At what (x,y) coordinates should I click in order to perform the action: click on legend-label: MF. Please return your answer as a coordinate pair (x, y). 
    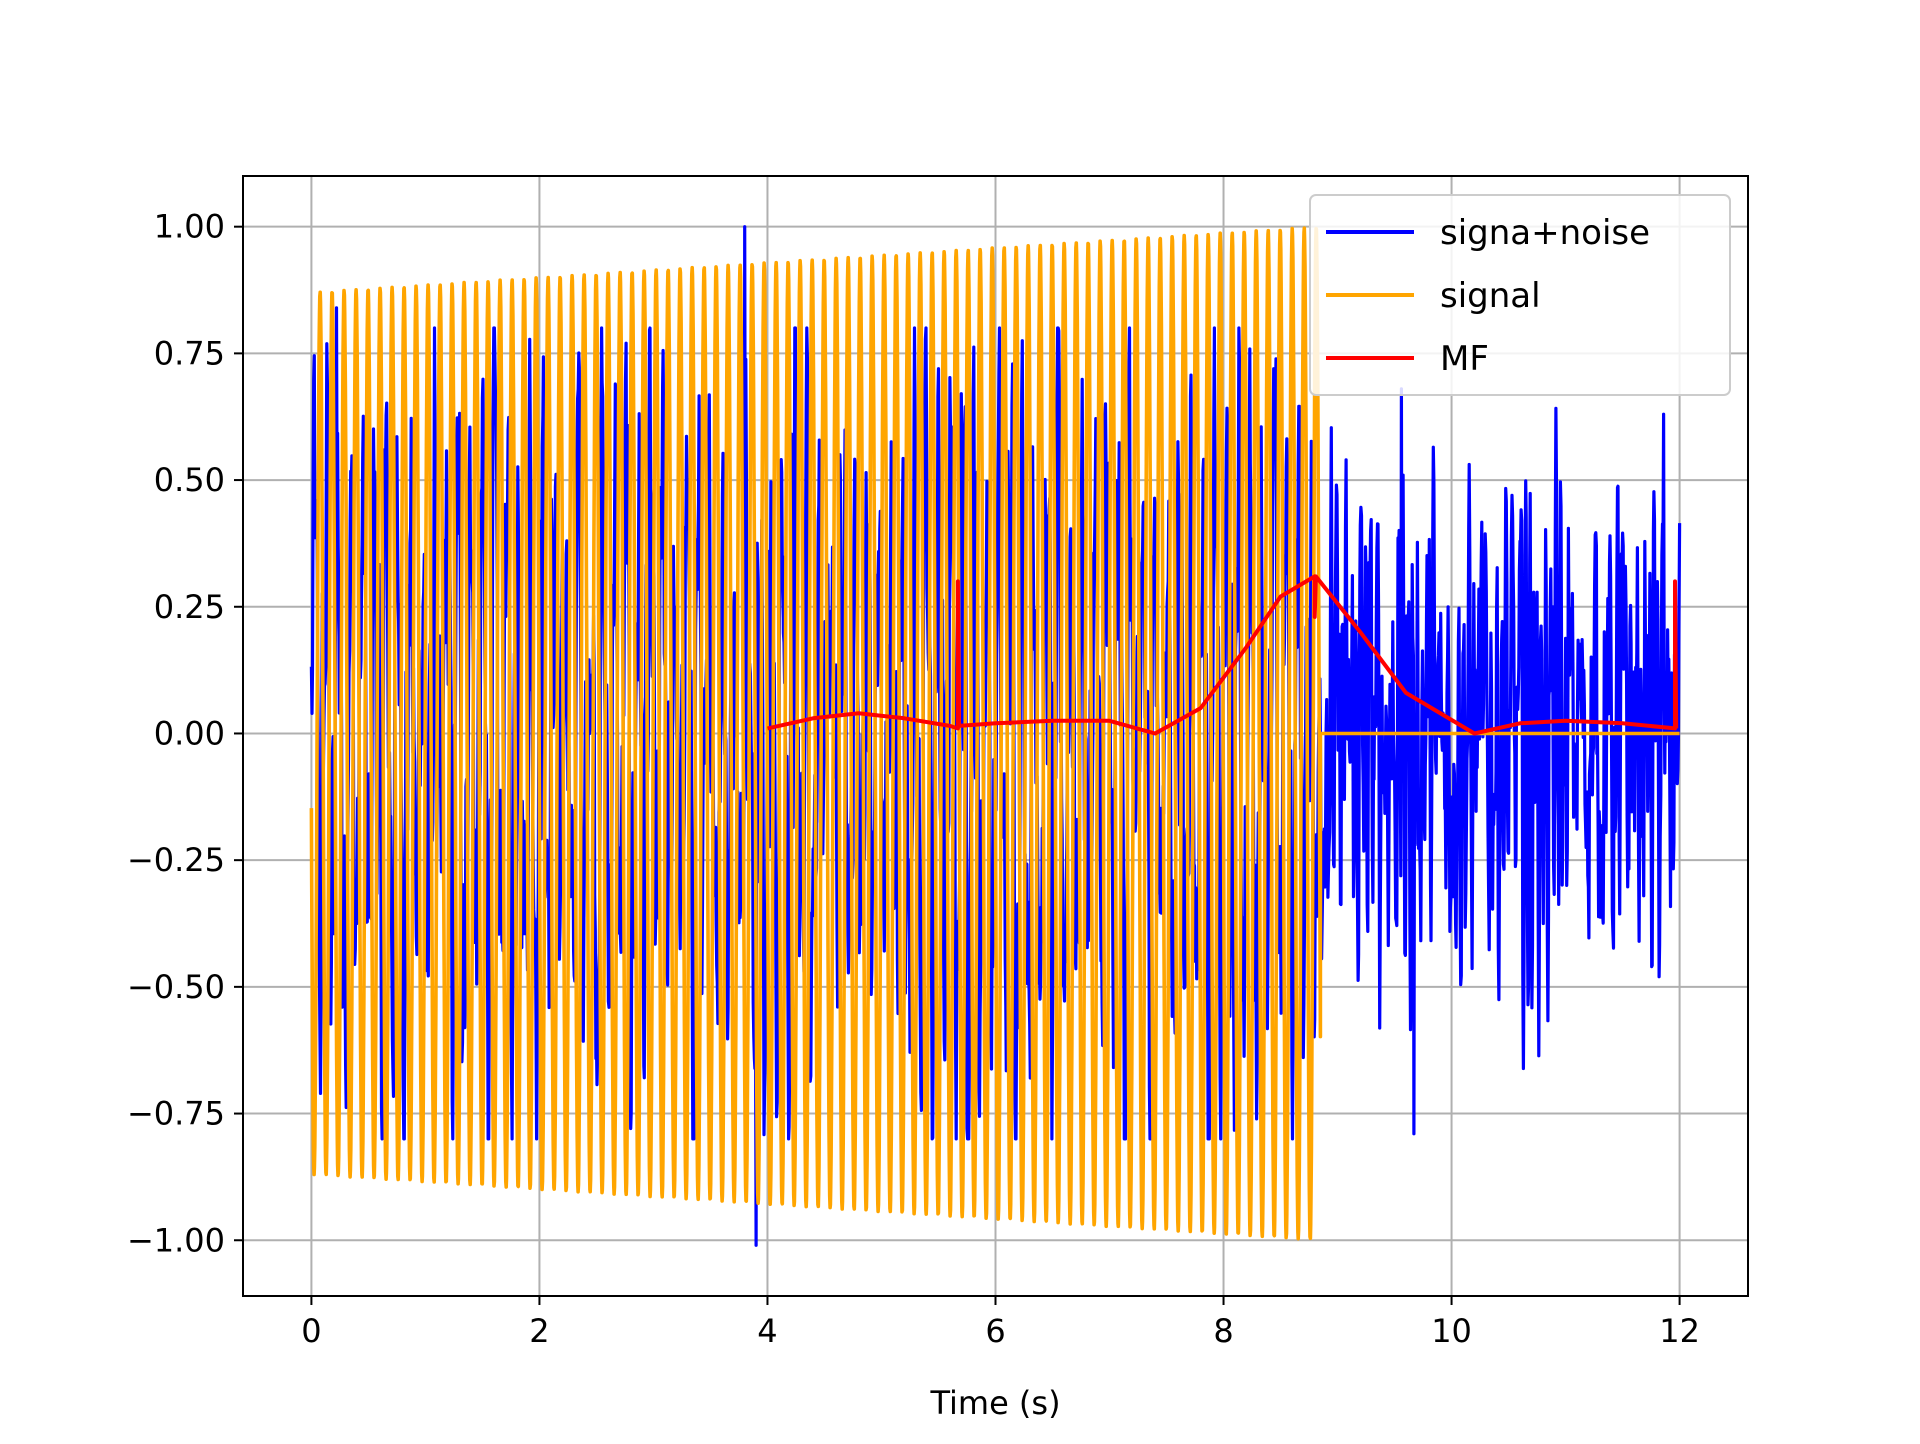
    Looking at the image, I should click on (1464, 359).